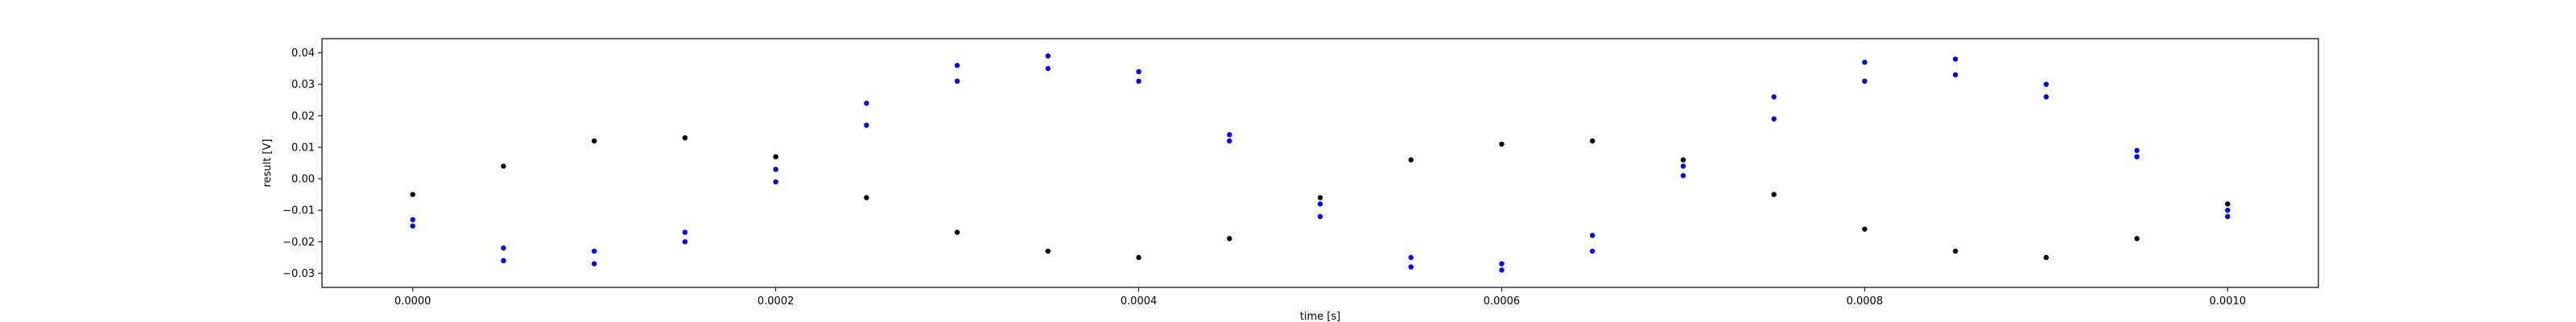 Image resolution: width=2576 pixels, height=322 pixels. Describe the element at coordinates (1320, 316) in the screenshot. I see `x-axis-label: time [s]` at that location.